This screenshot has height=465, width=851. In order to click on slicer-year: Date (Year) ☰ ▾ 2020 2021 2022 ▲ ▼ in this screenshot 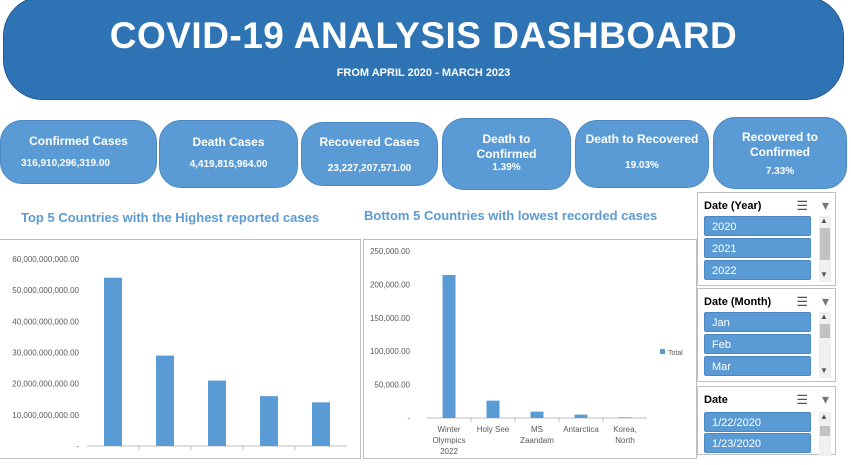, I will do `click(766, 239)`.